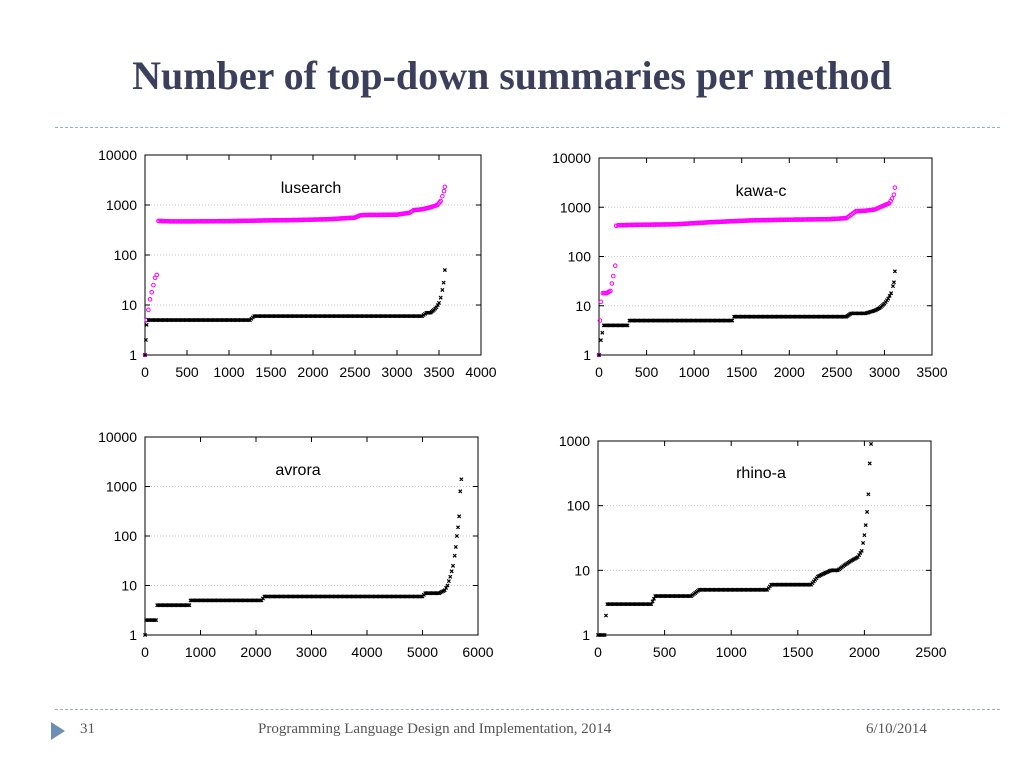 The image size is (1024, 768). I want to click on slide-number: 31, so click(87, 729).